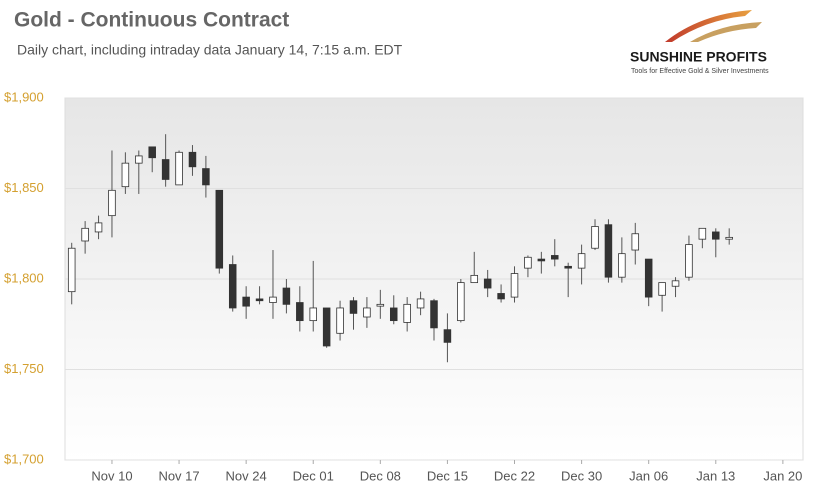  I want to click on x-tick-label: Jan 06, so click(648, 475).